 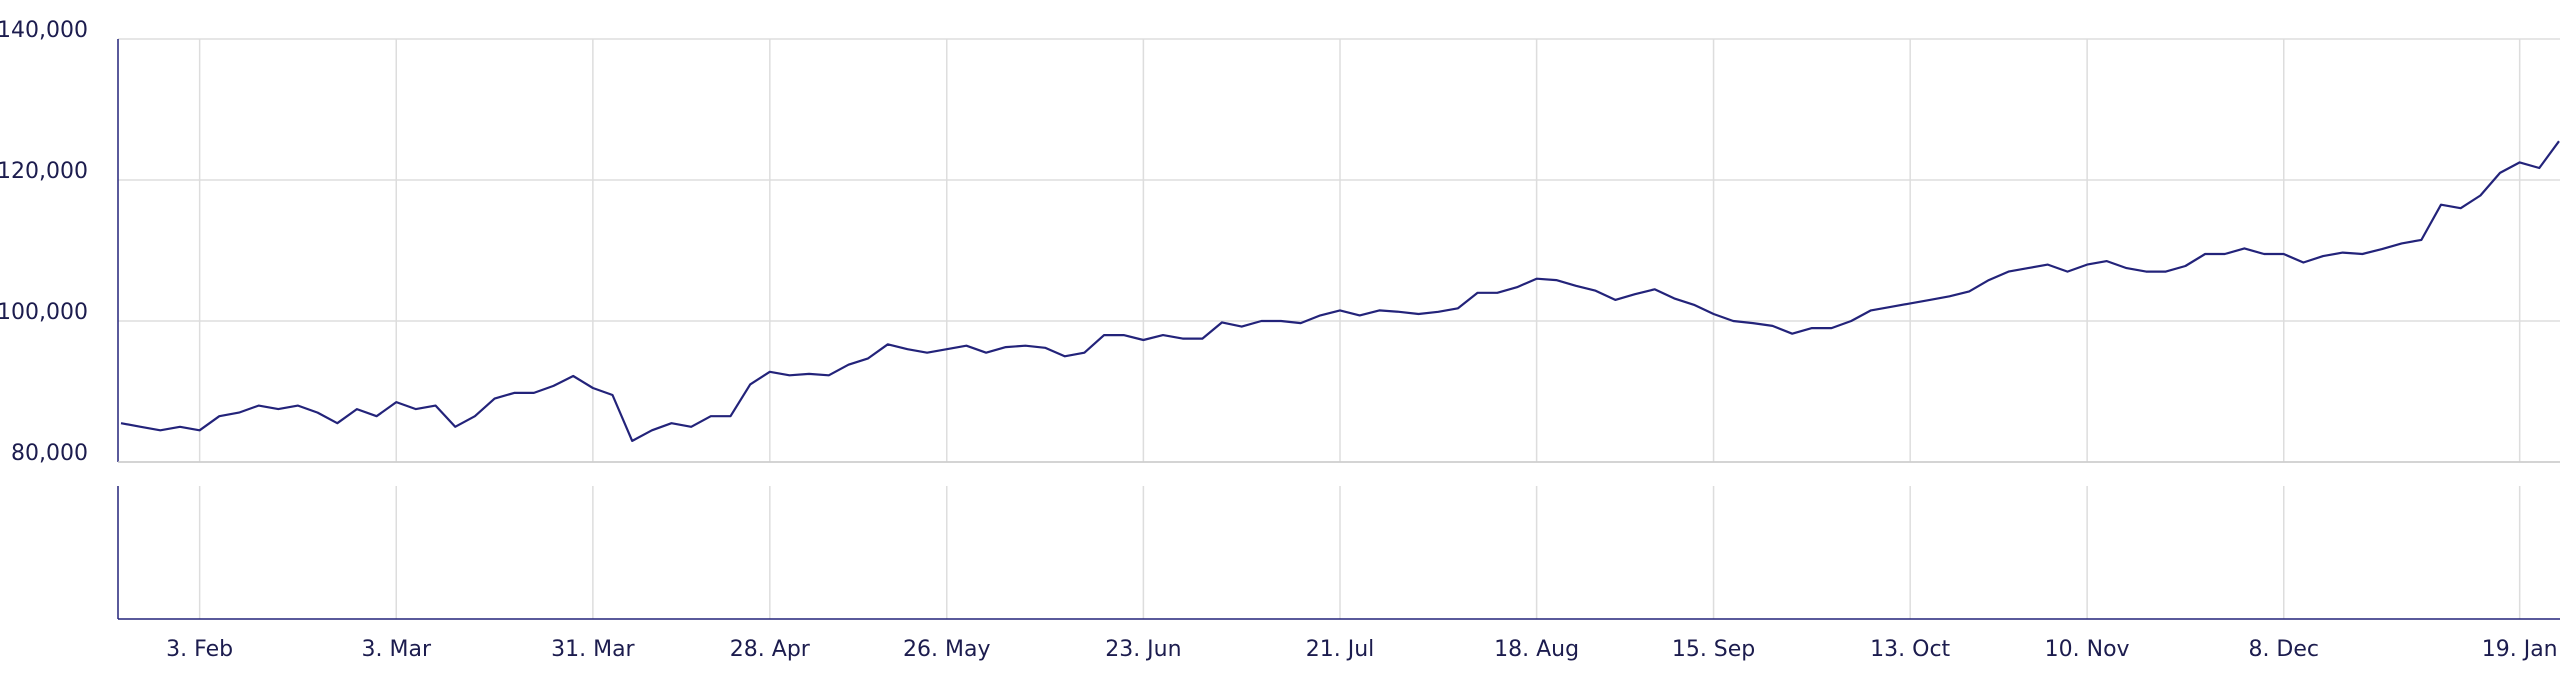 I want to click on y-tick-label: 140,000, so click(x=44, y=30).